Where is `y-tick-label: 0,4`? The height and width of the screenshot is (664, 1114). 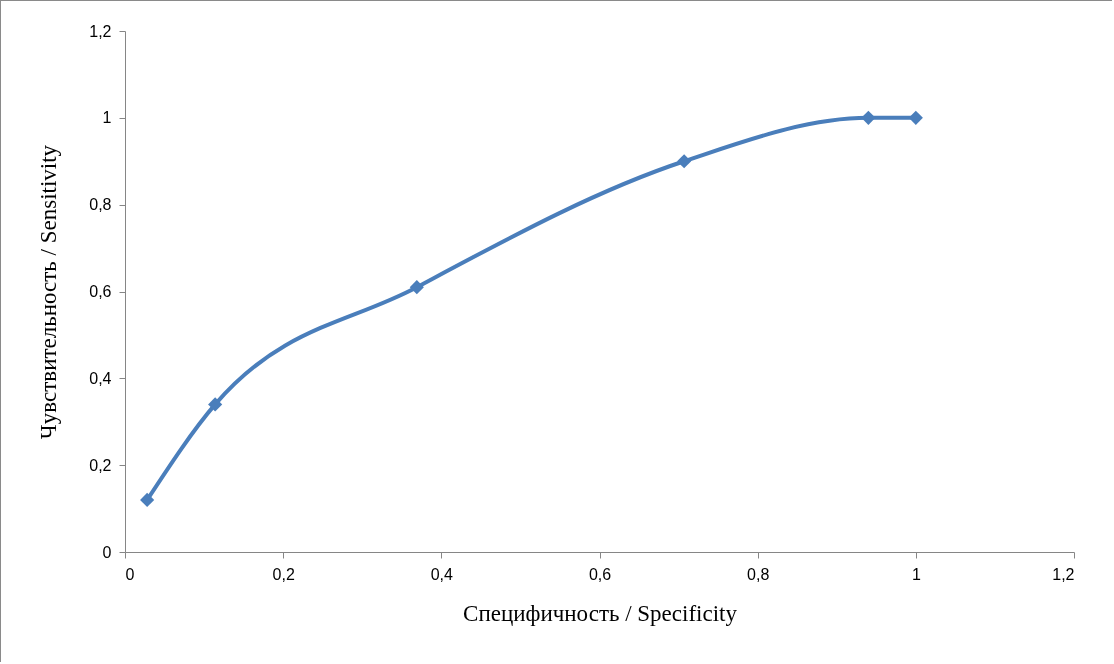
y-tick-label: 0,4 is located at coordinates (100, 378).